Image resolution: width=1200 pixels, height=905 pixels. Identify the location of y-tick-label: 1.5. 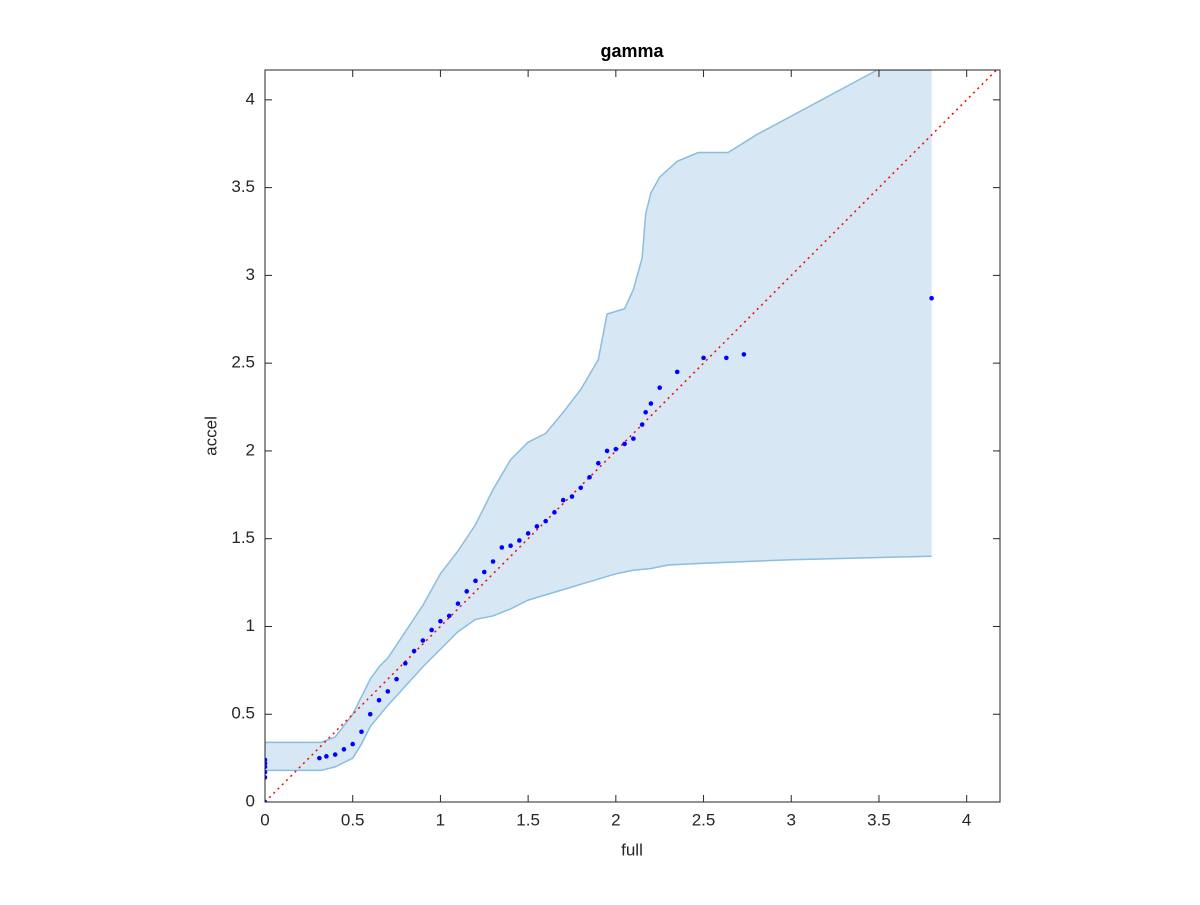
(243, 537).